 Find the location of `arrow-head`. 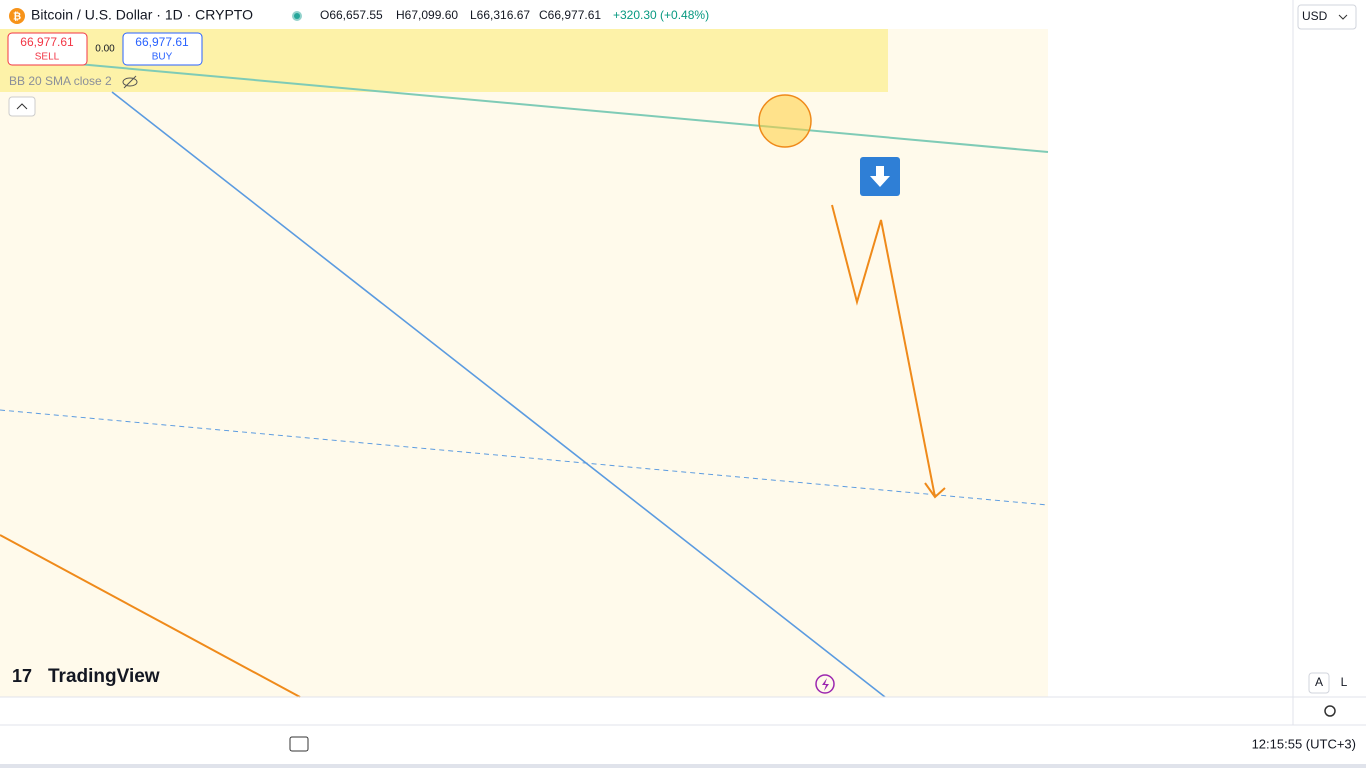

arrow-head is located at coordinates (935, 490).